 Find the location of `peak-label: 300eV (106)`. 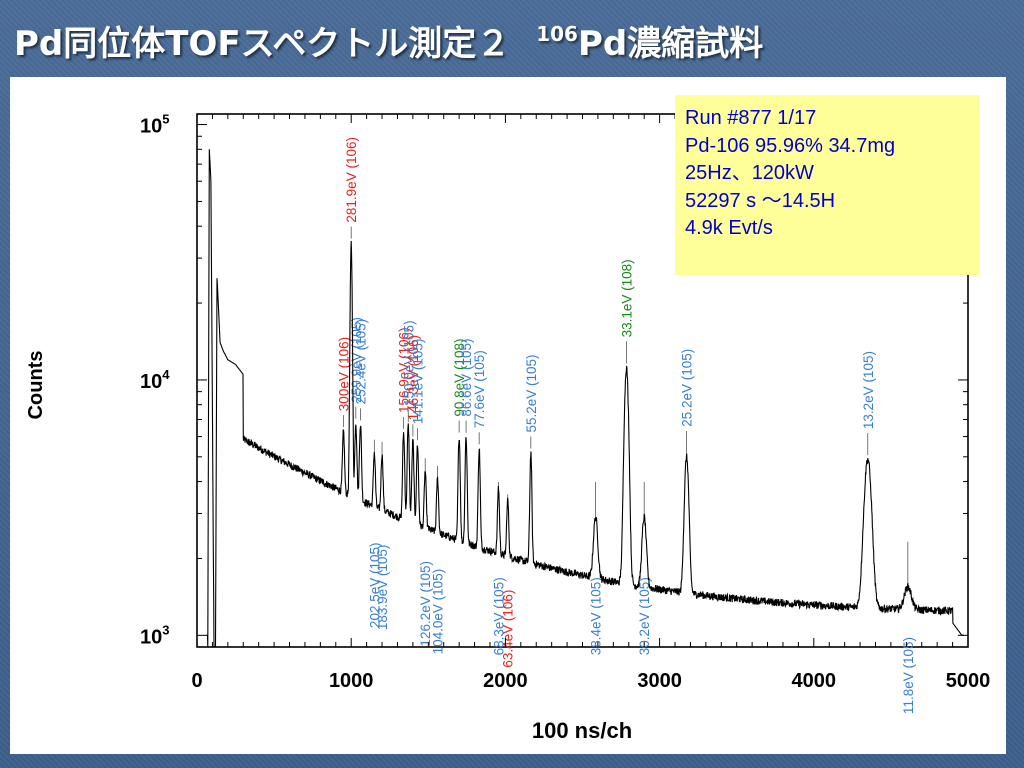

peak-label: 300eV (106) is located at coordinates (344, 374).